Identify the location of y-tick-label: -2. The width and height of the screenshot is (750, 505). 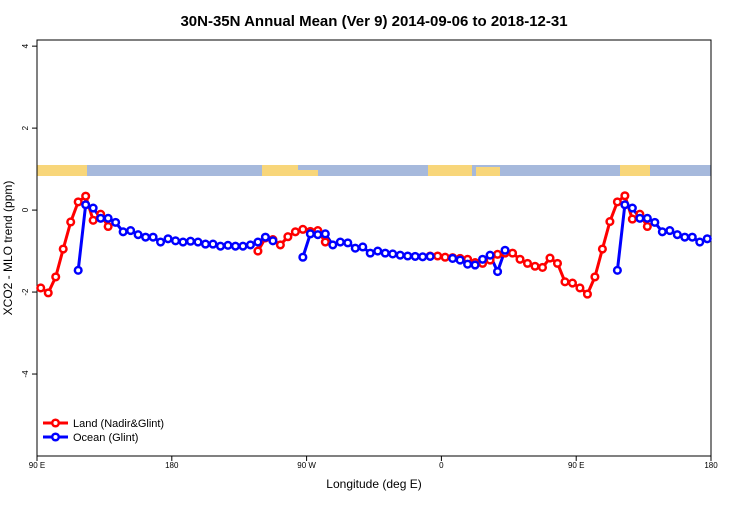
(25, 292).